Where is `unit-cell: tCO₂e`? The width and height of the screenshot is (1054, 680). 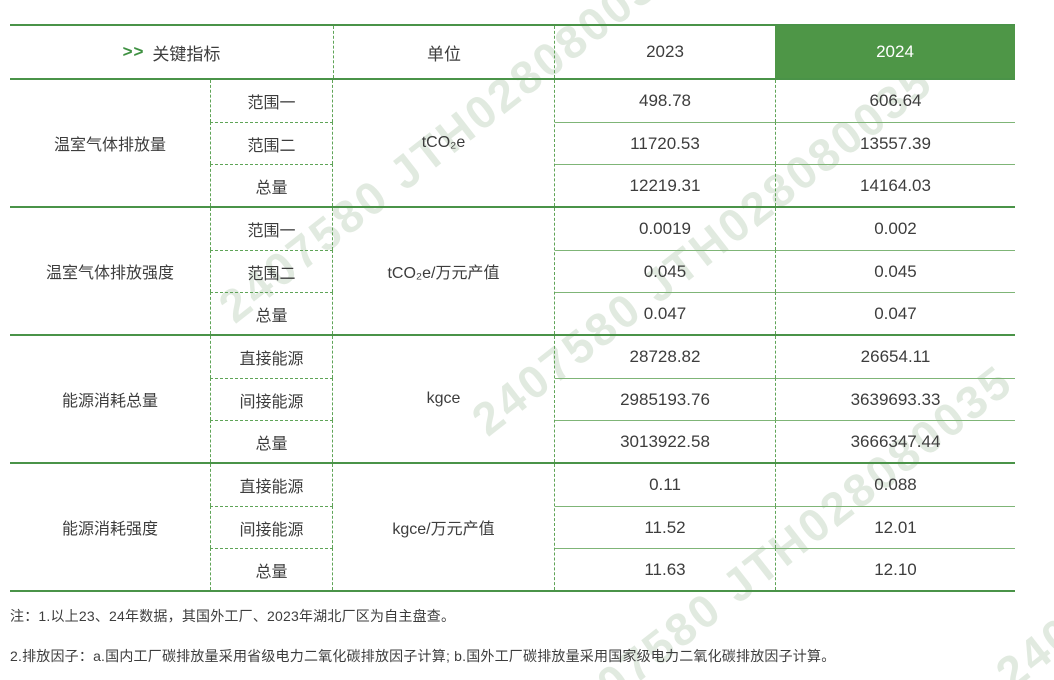 unit-cell: tCO₂e is located at coordinates (444, 143).